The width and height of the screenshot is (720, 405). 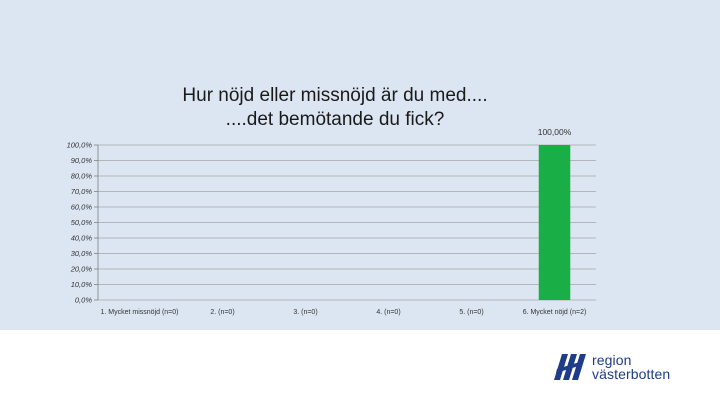 I want to click on category-label: 4. (n=0), so click(x=388, y=312).